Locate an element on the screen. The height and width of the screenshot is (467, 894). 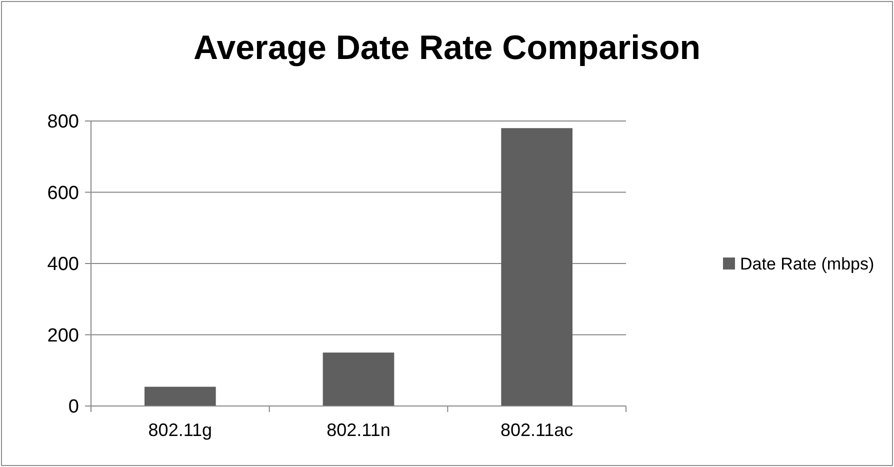
x-tick-label: 802.11n is located at coordinates (358, 430).